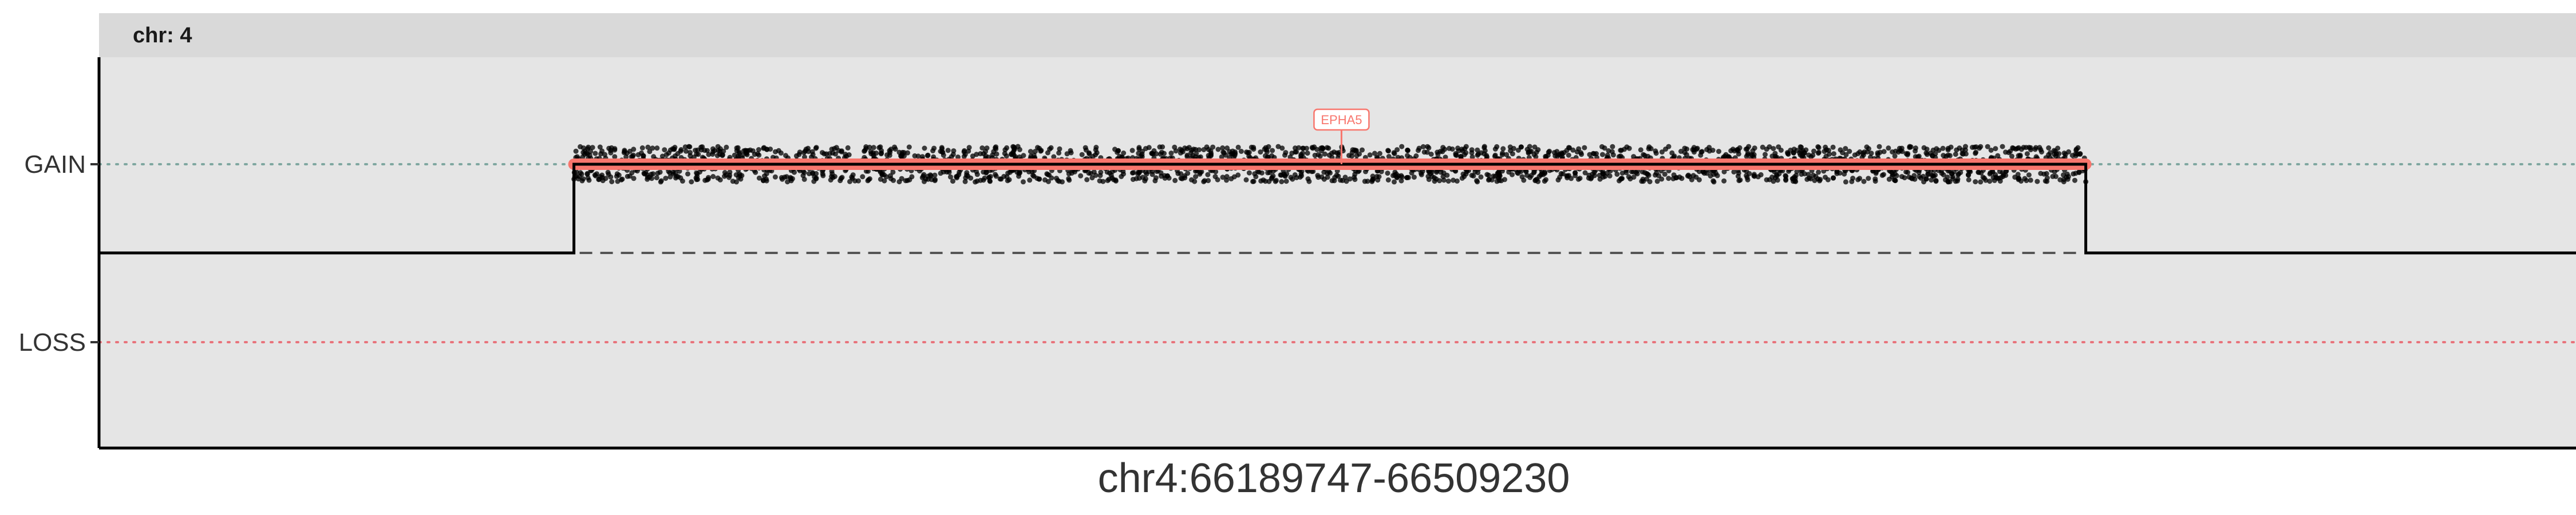 The height and width of the screenshot is (515, 2576). What do you see at coordinates (1334, 478) in the screenshot?
I see `x-axis-label: chr4:66189747-66509230` at bounding box center [1334, 478].